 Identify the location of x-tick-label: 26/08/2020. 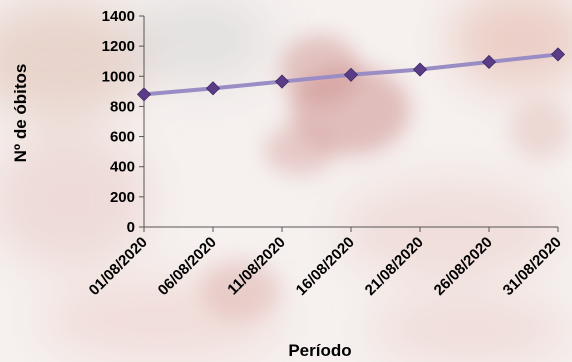
(463, 266).